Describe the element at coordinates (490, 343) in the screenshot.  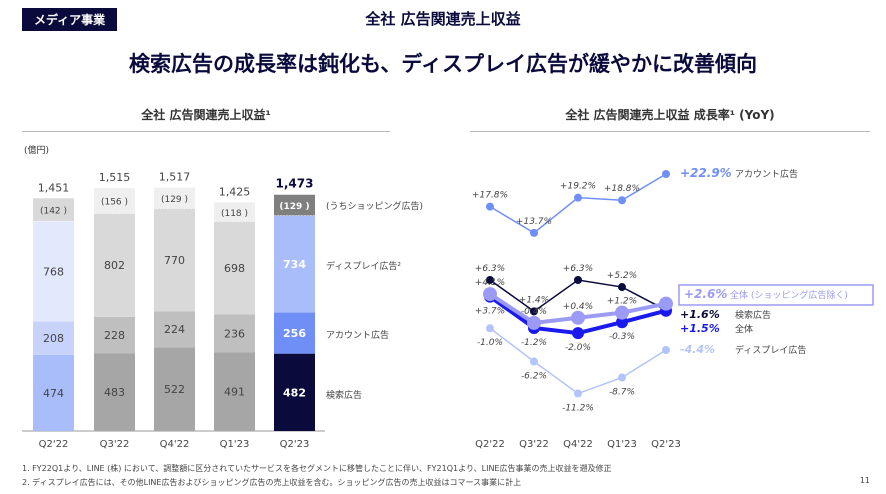
I see `data-label: -1.0%` at that location.